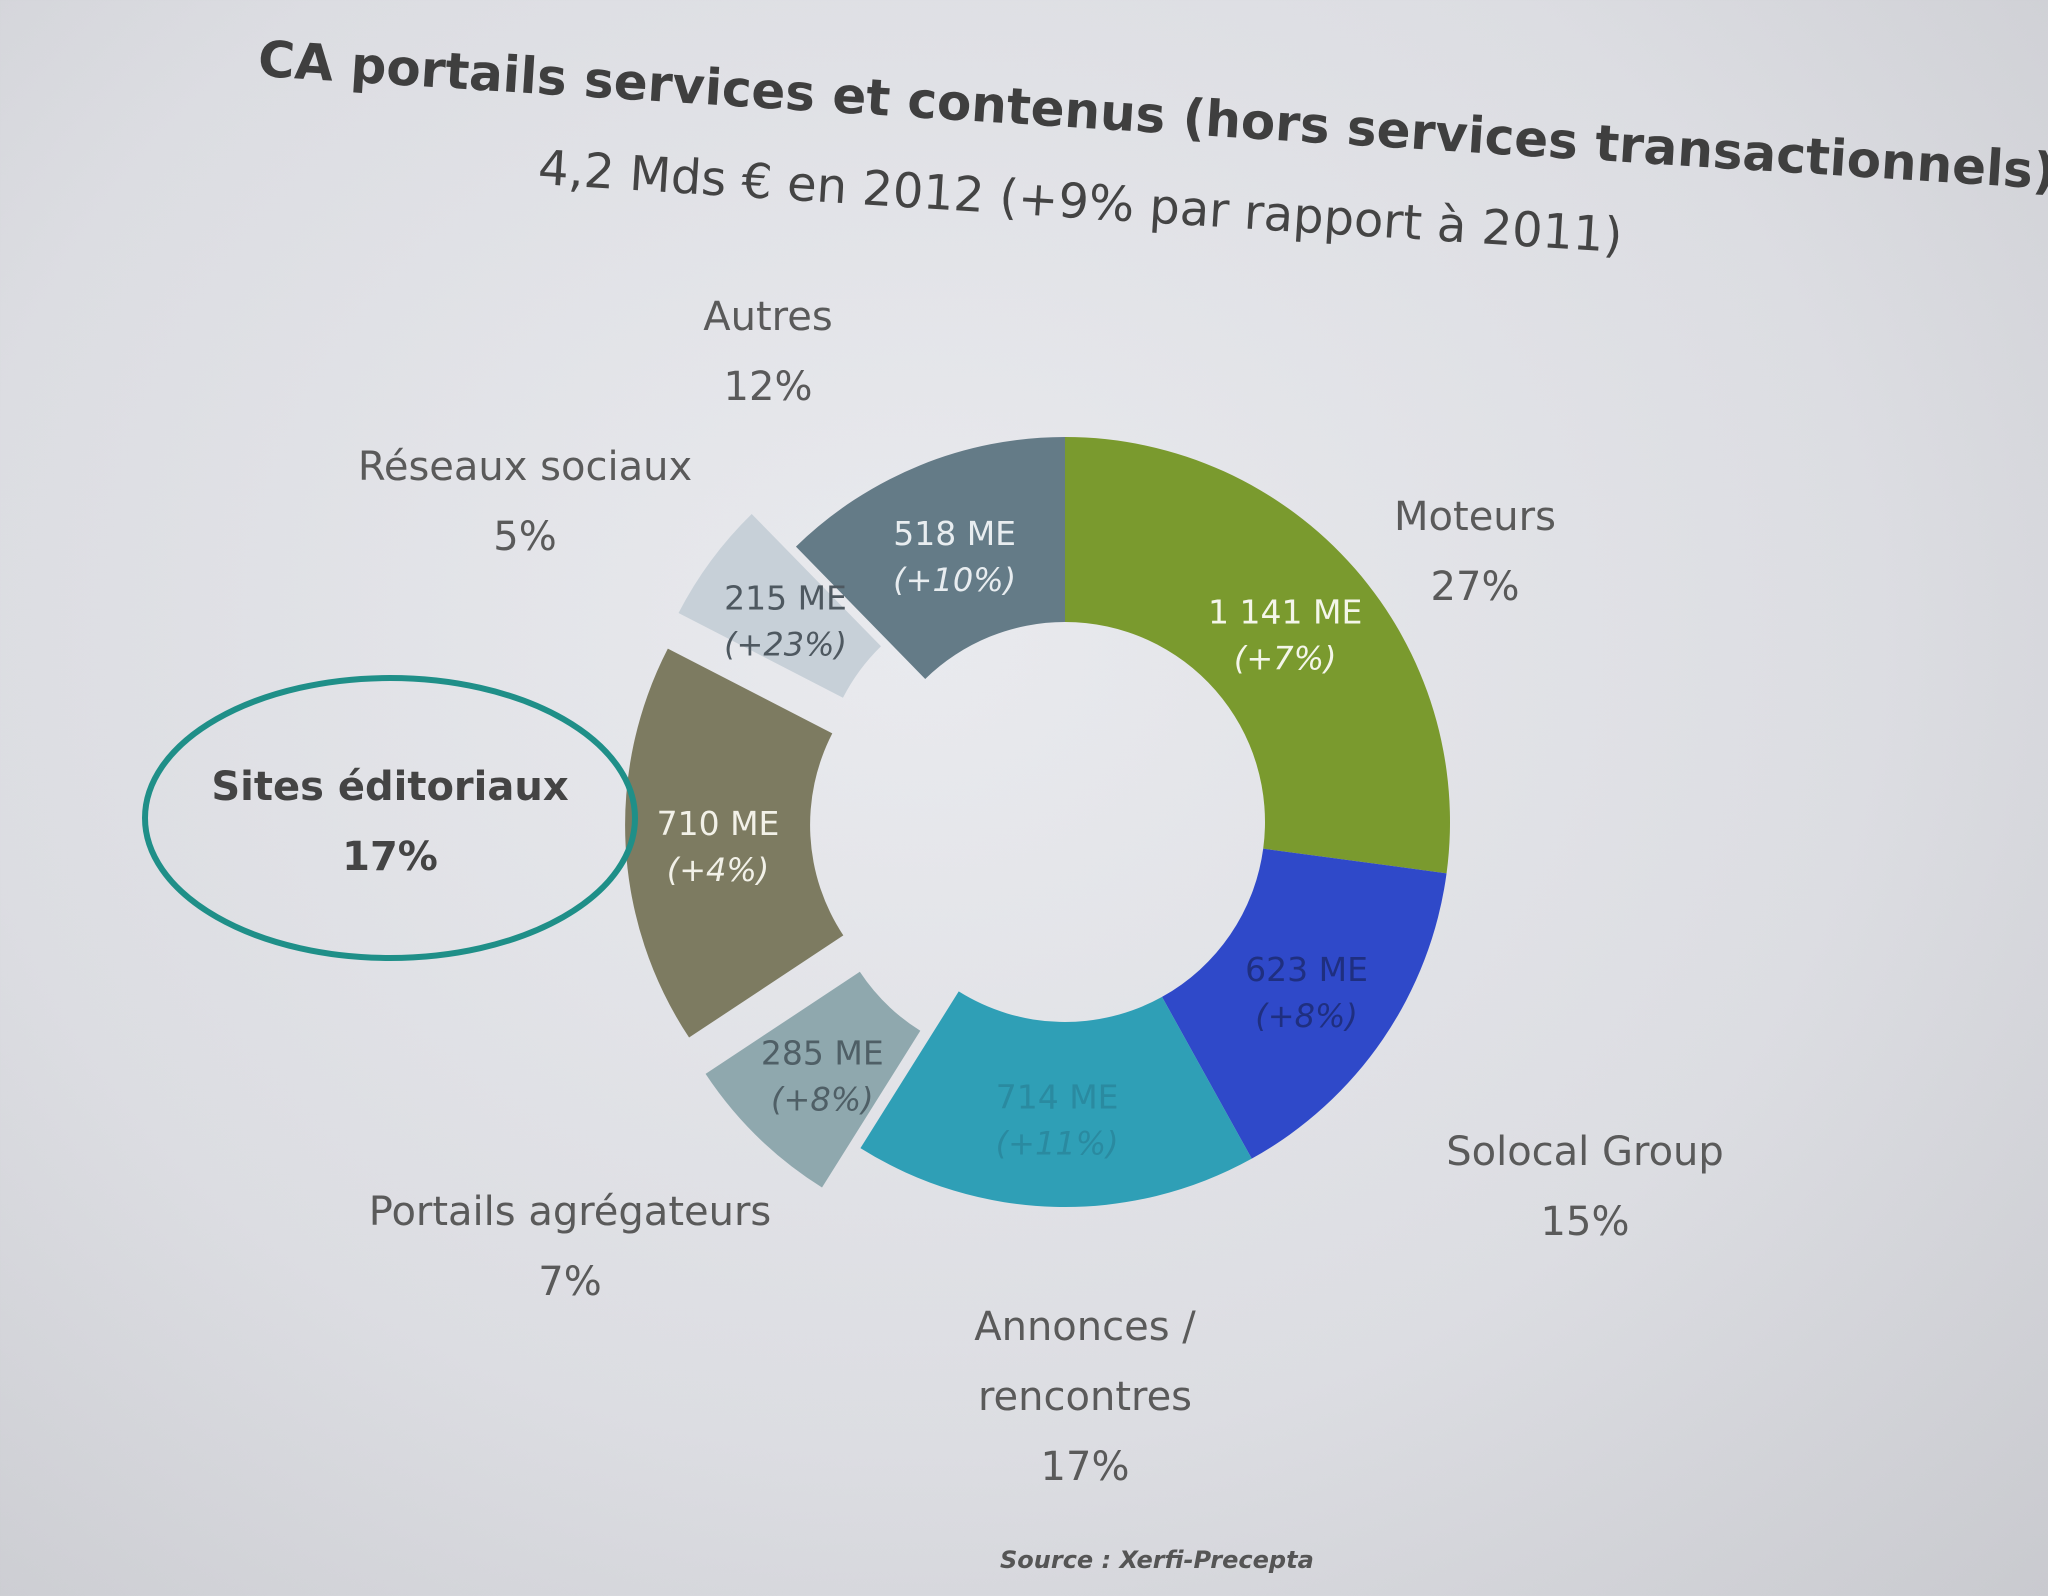 The image size is (2048, 1596). I want to click on category-name-label: Autres, so click(767, 317).